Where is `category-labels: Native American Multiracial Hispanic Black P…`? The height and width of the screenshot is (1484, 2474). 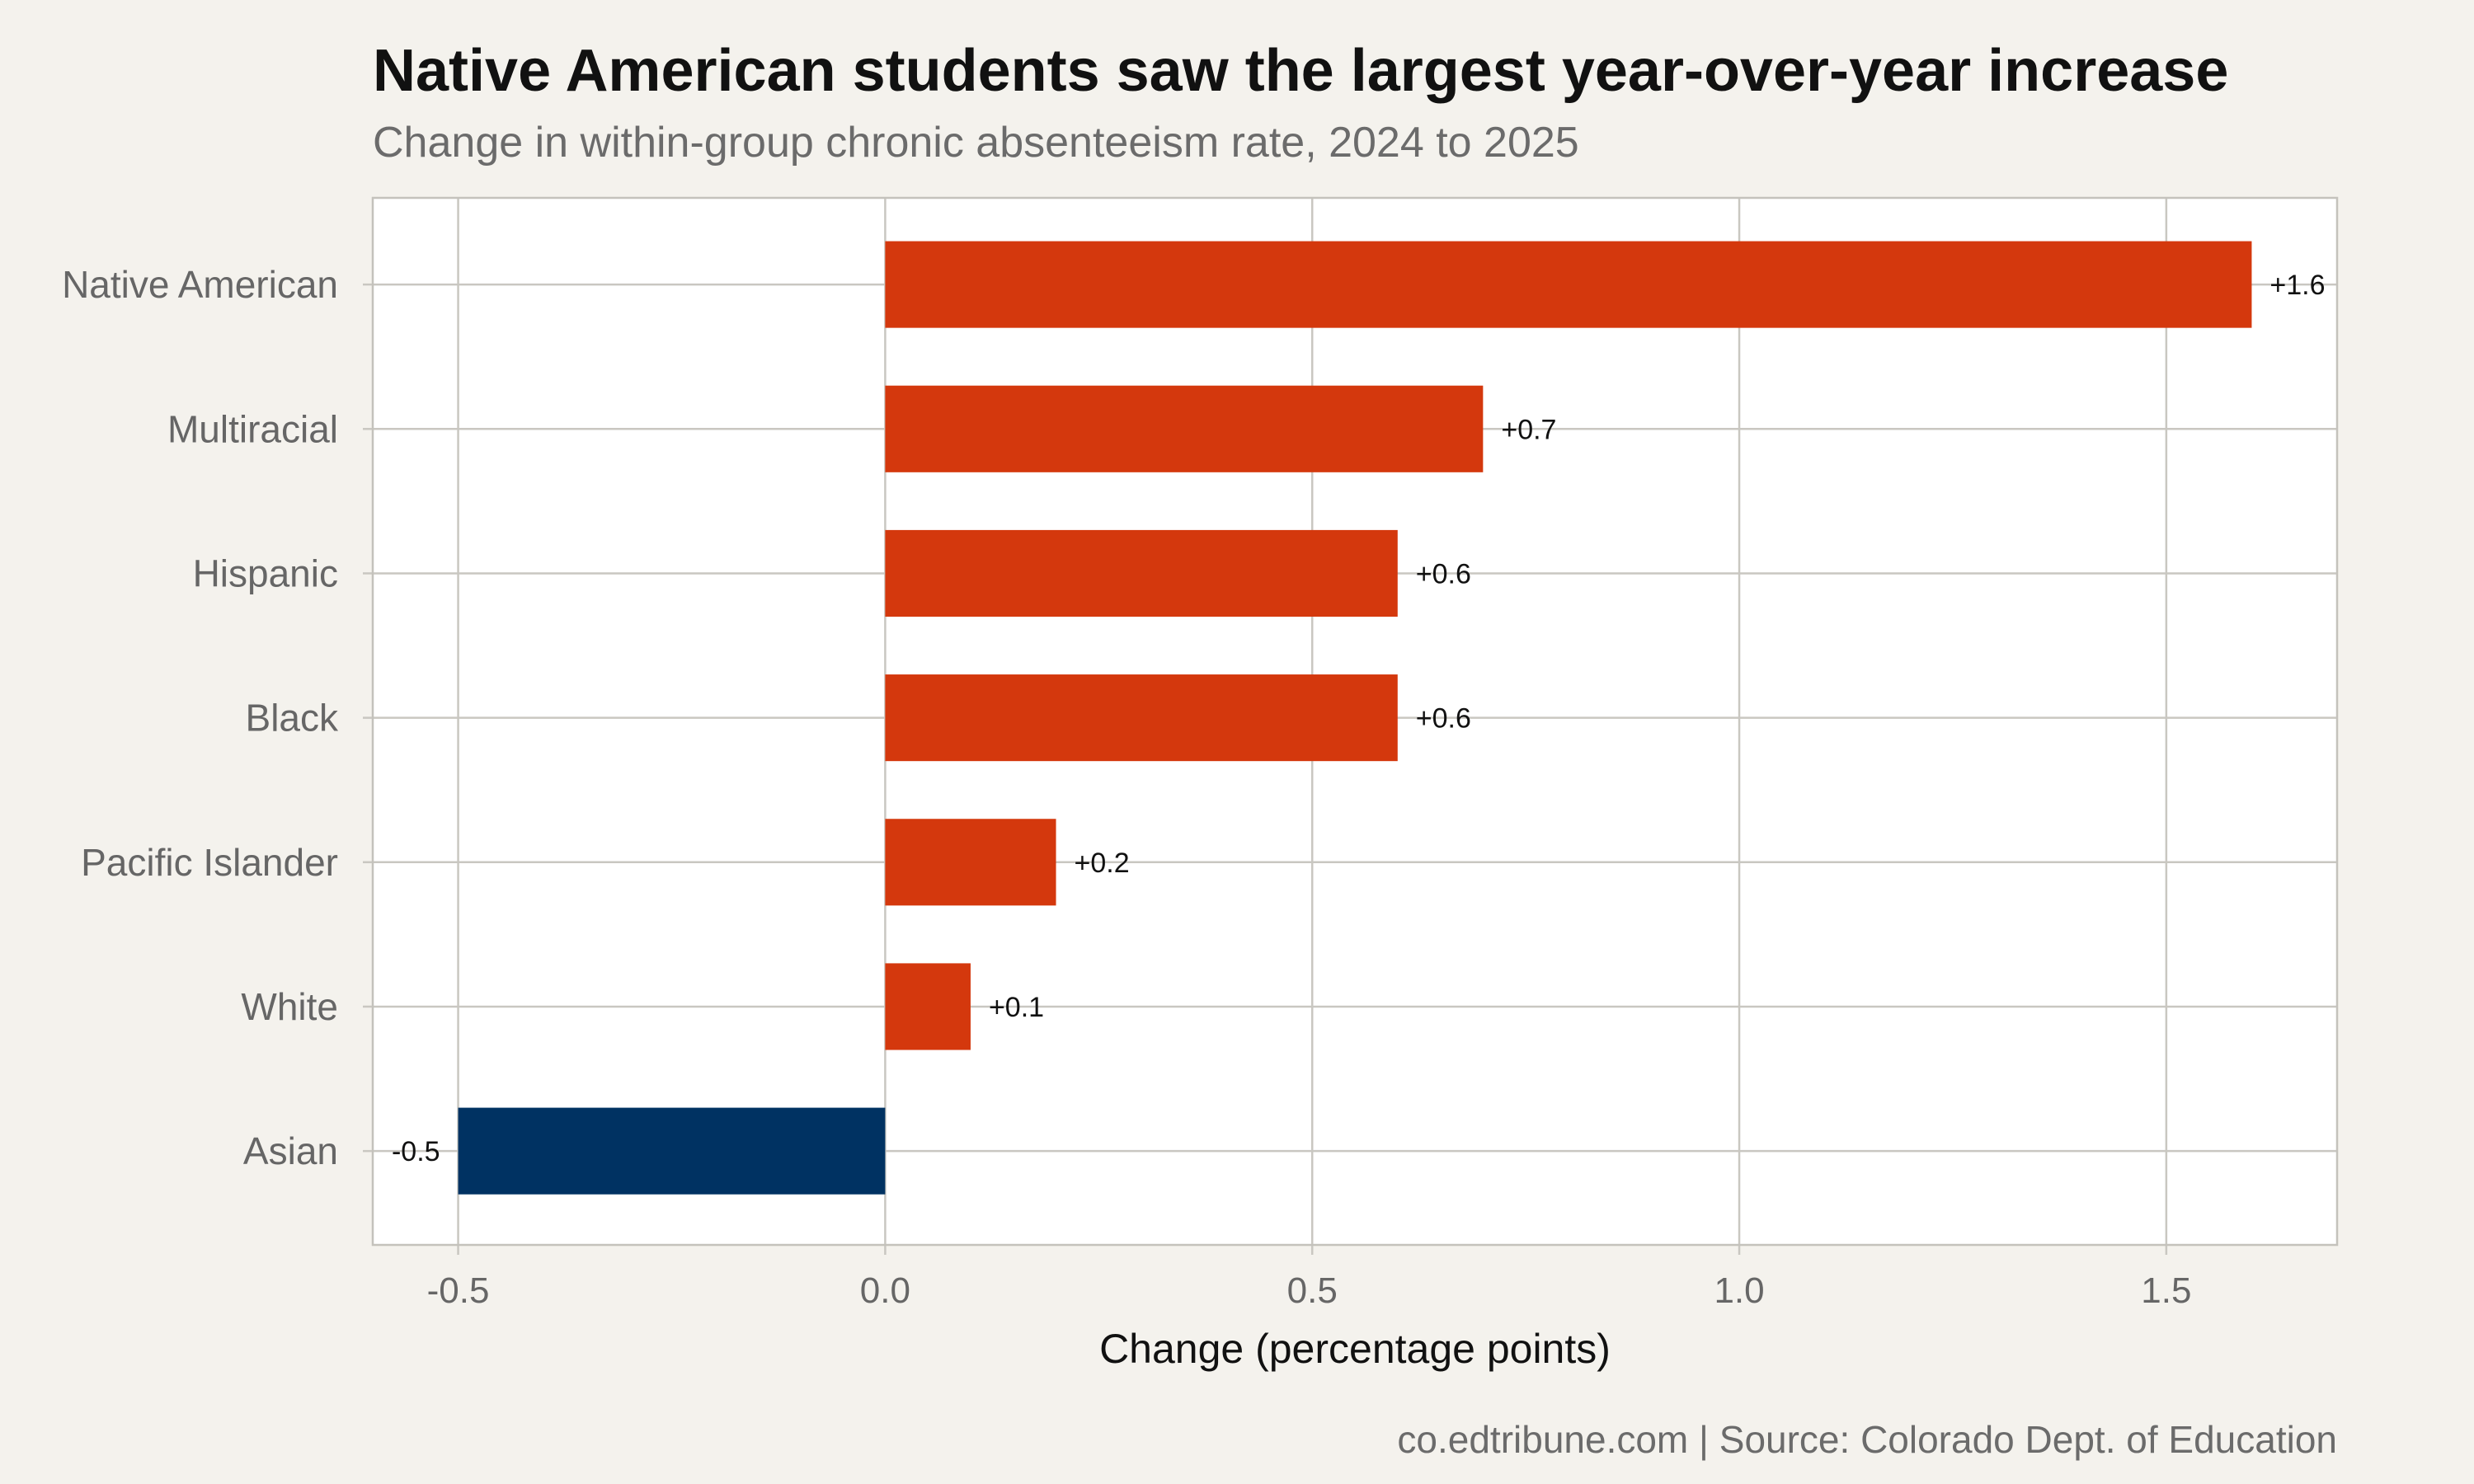
category-labels: Native American Multiracial Hispanic Black P… is located at coordinates (200, 717).